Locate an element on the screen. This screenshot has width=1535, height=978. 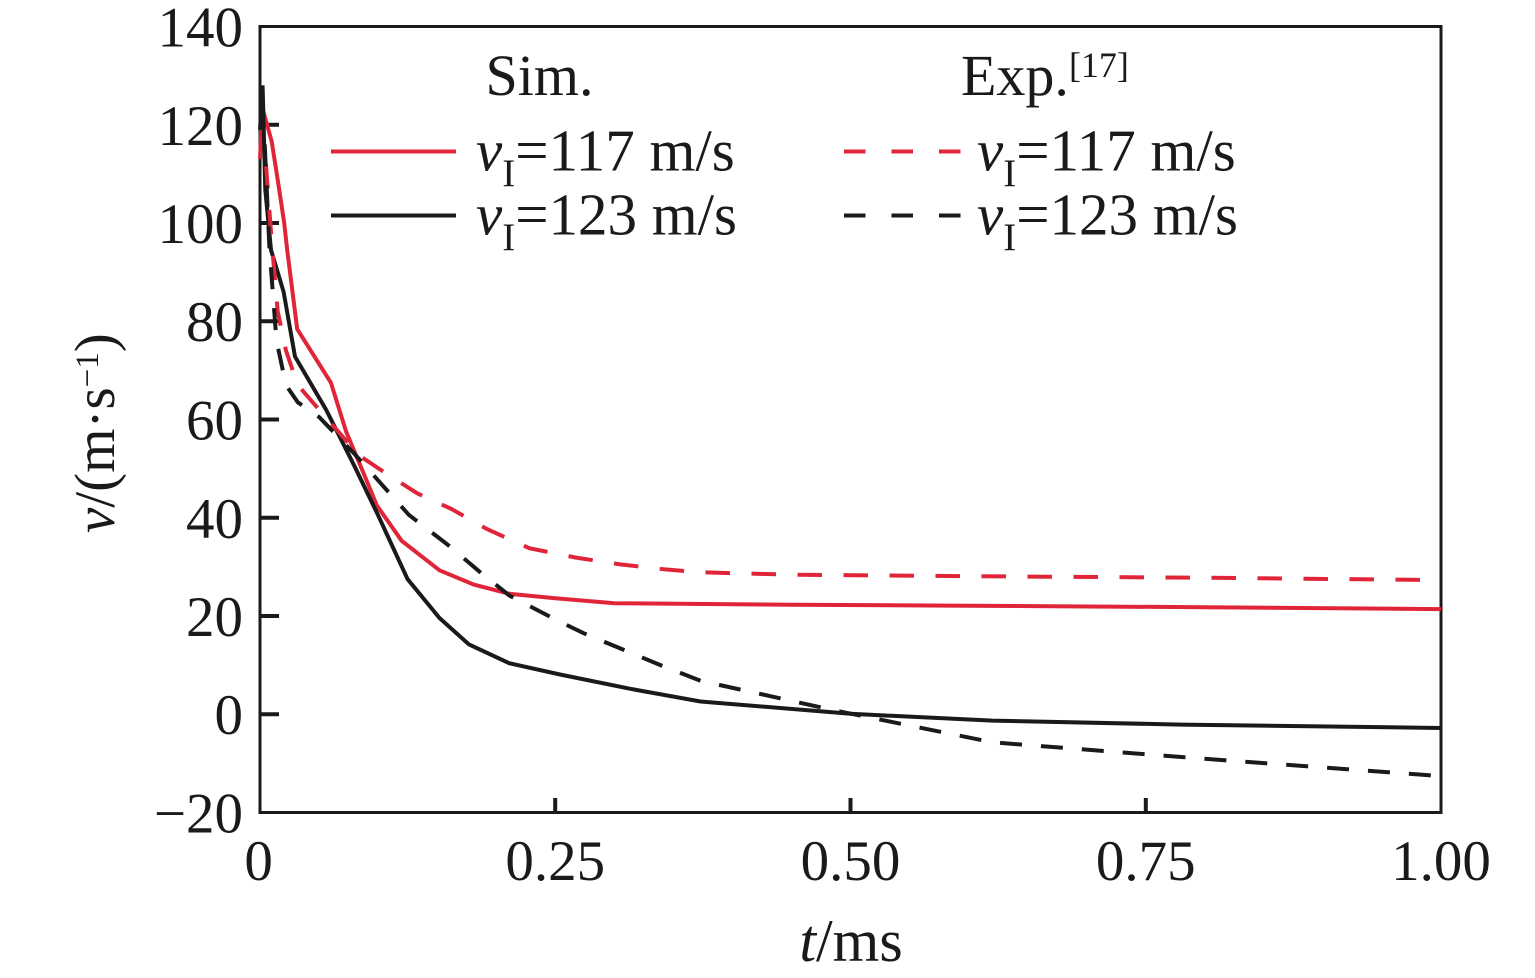
svg-text: 40 is located at coordinates (214, 519).